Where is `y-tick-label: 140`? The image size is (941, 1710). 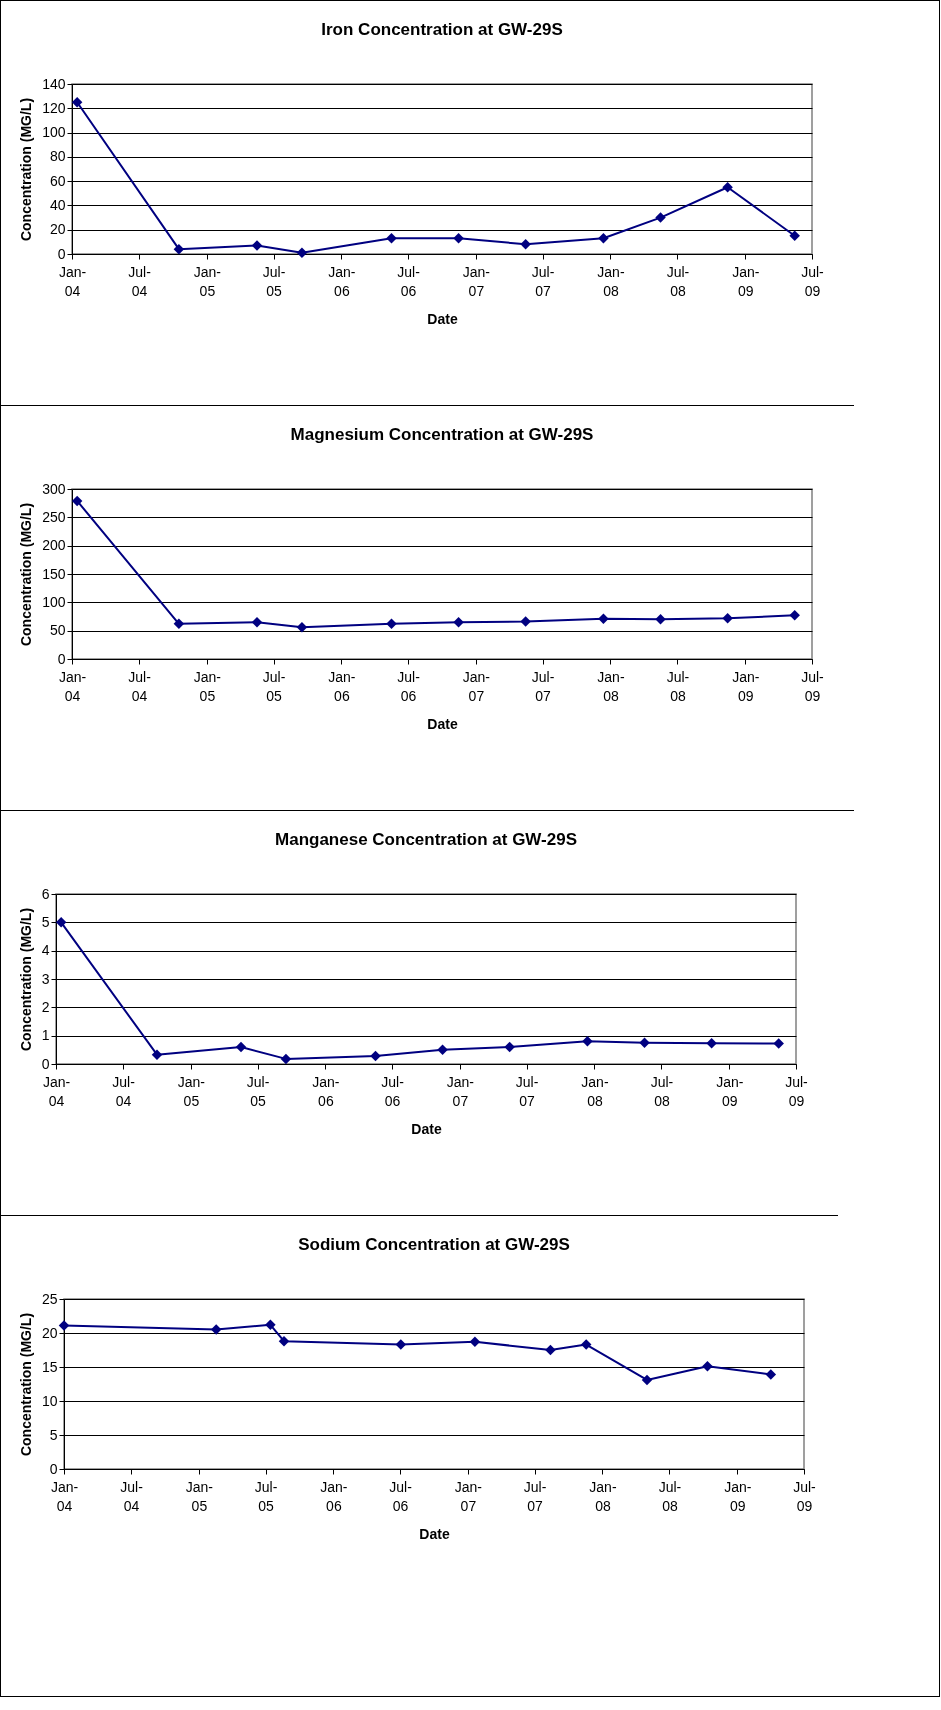
y-tick-label: 140 is located at coordinates (54, 83).